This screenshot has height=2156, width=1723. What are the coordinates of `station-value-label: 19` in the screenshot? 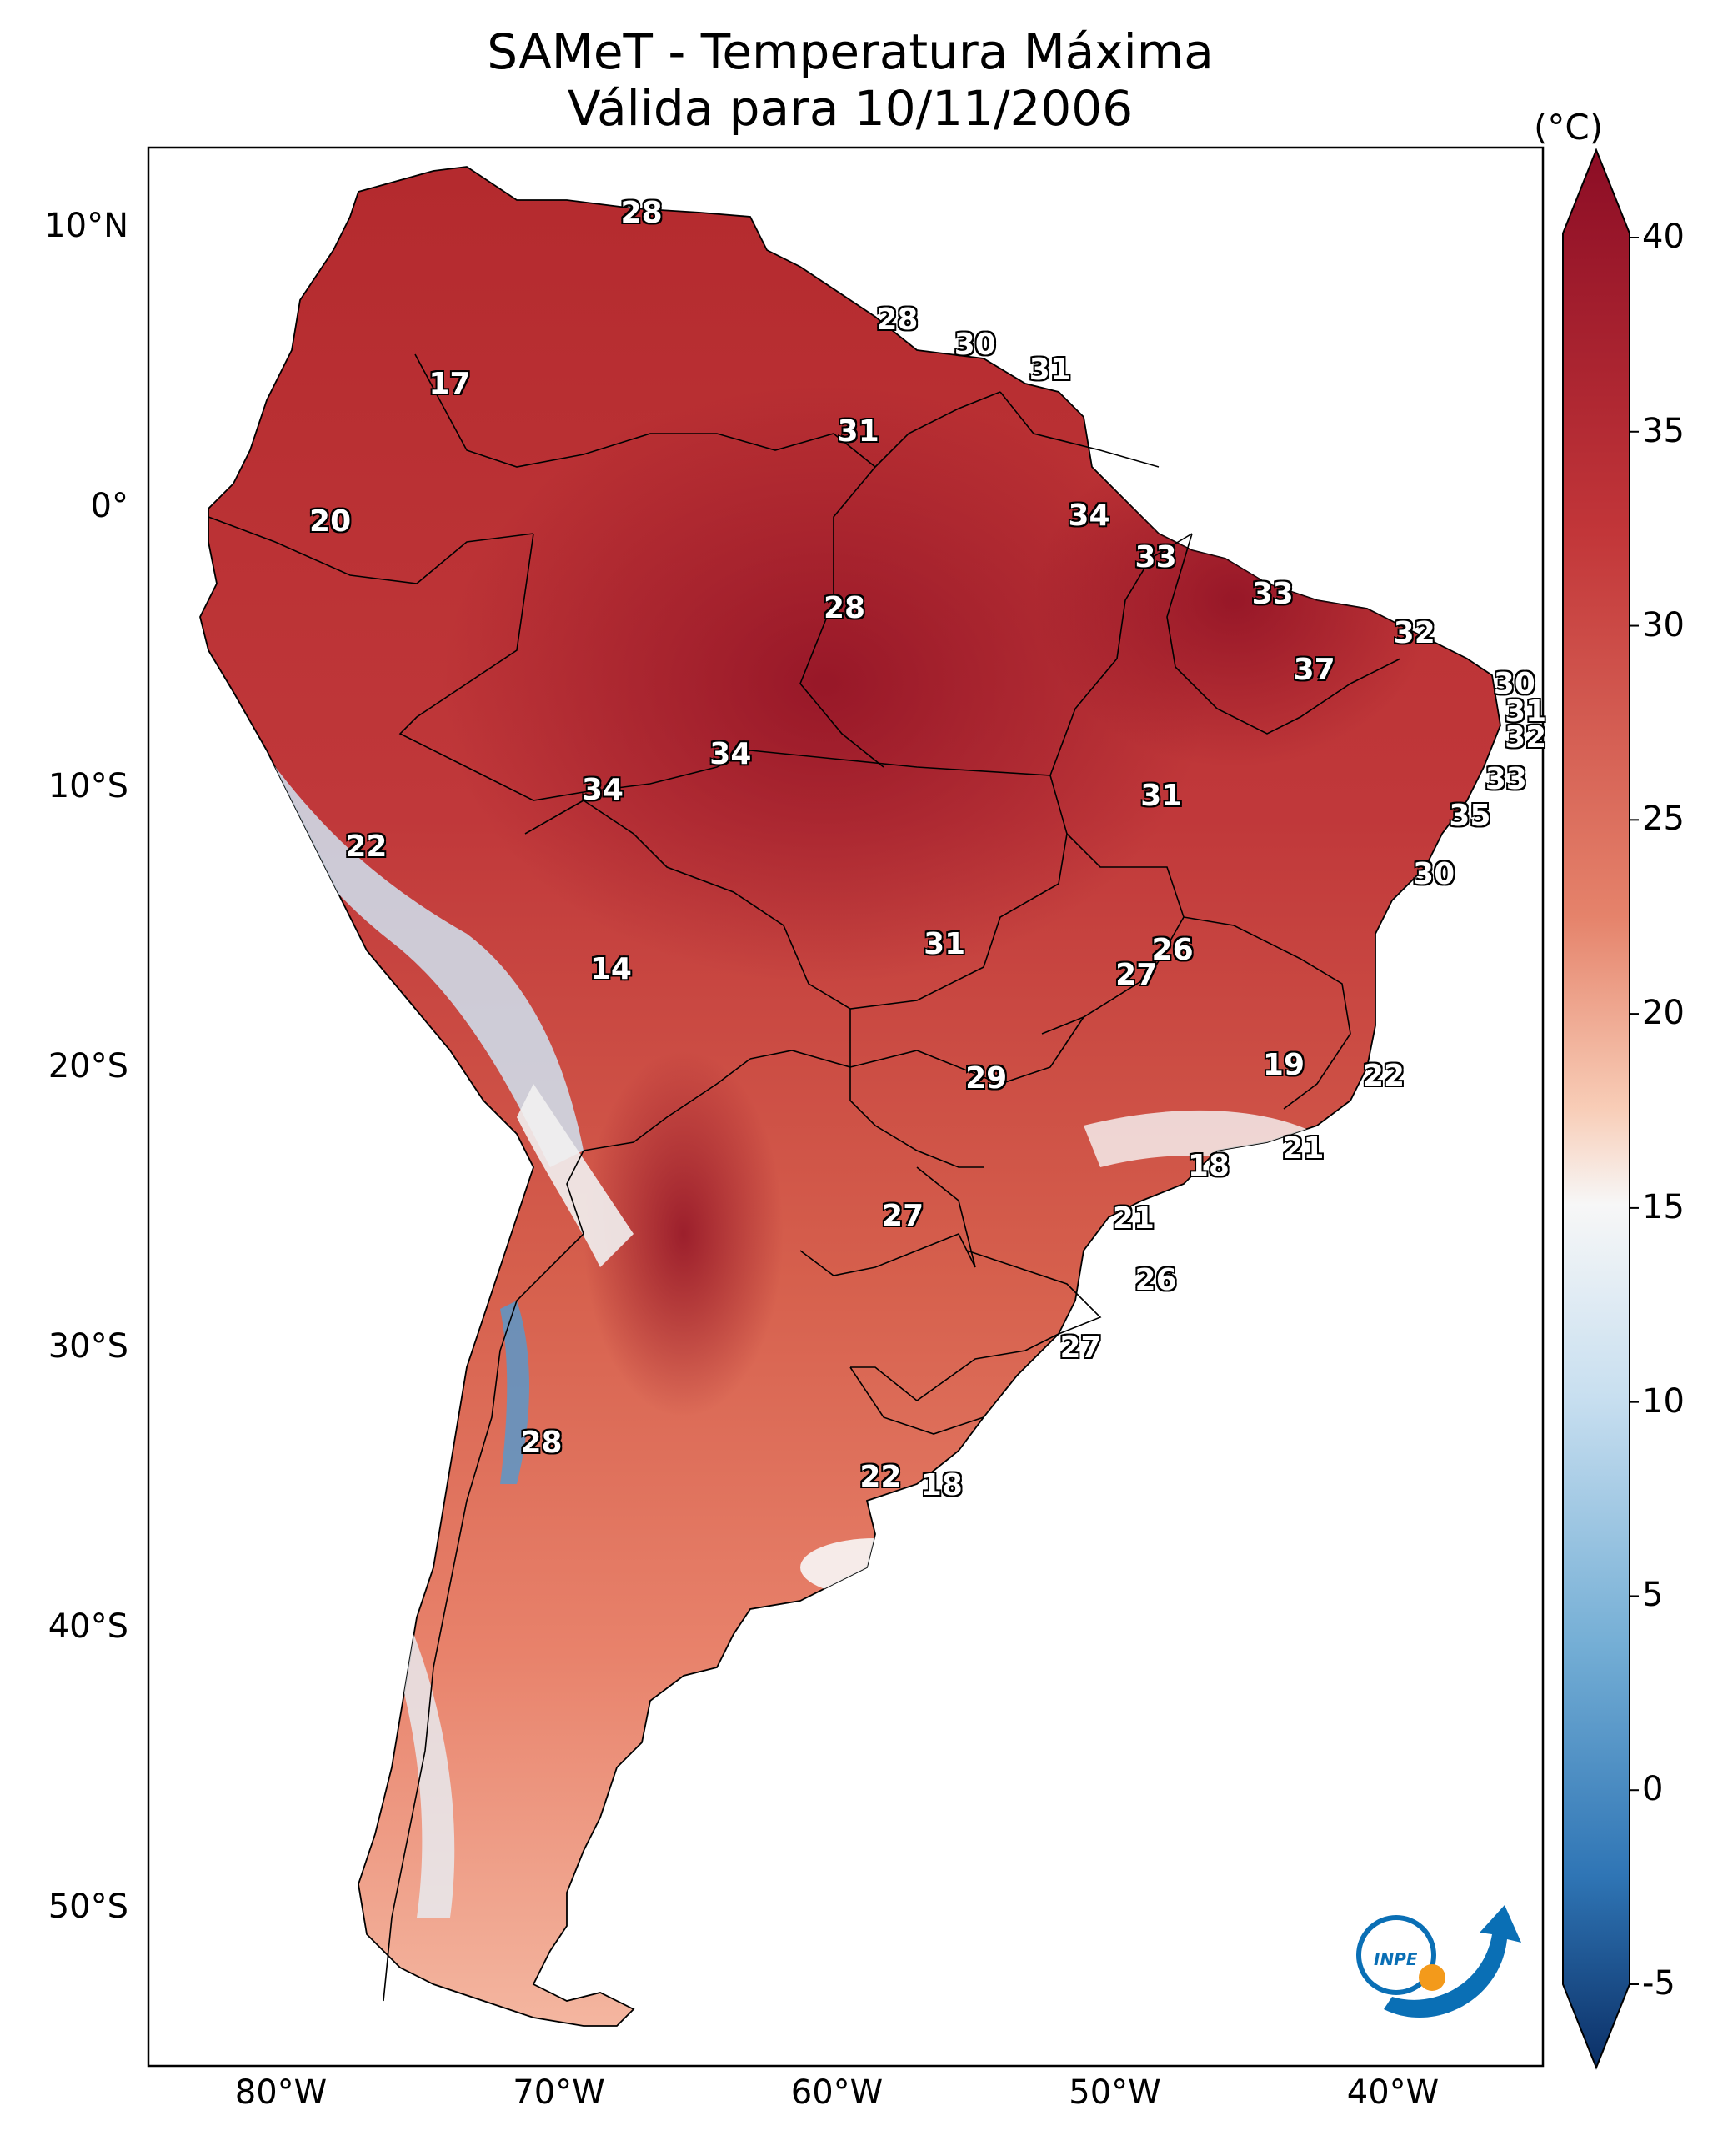 It's located at (1283, 1064).